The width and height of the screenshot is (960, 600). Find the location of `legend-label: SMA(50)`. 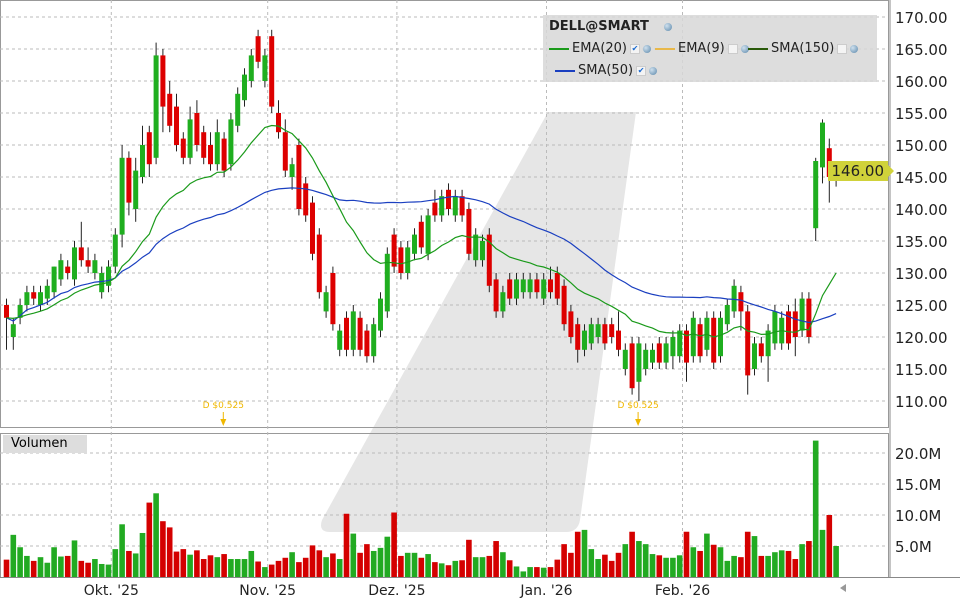

legend-label: SMA(50) is located at coordinates (606, 70).